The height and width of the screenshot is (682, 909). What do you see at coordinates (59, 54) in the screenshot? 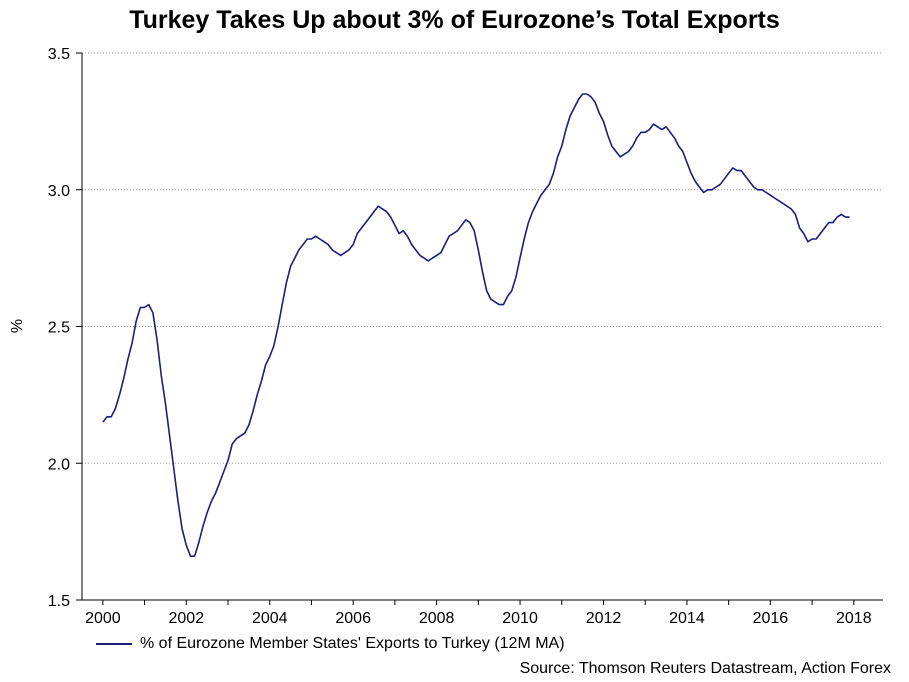
I see `y-tick-label: 3.5` at bounding box center [59, 54].